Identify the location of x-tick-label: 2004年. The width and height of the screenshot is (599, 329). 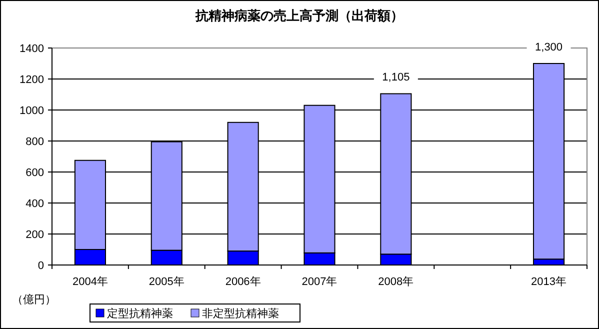
(90, 282).